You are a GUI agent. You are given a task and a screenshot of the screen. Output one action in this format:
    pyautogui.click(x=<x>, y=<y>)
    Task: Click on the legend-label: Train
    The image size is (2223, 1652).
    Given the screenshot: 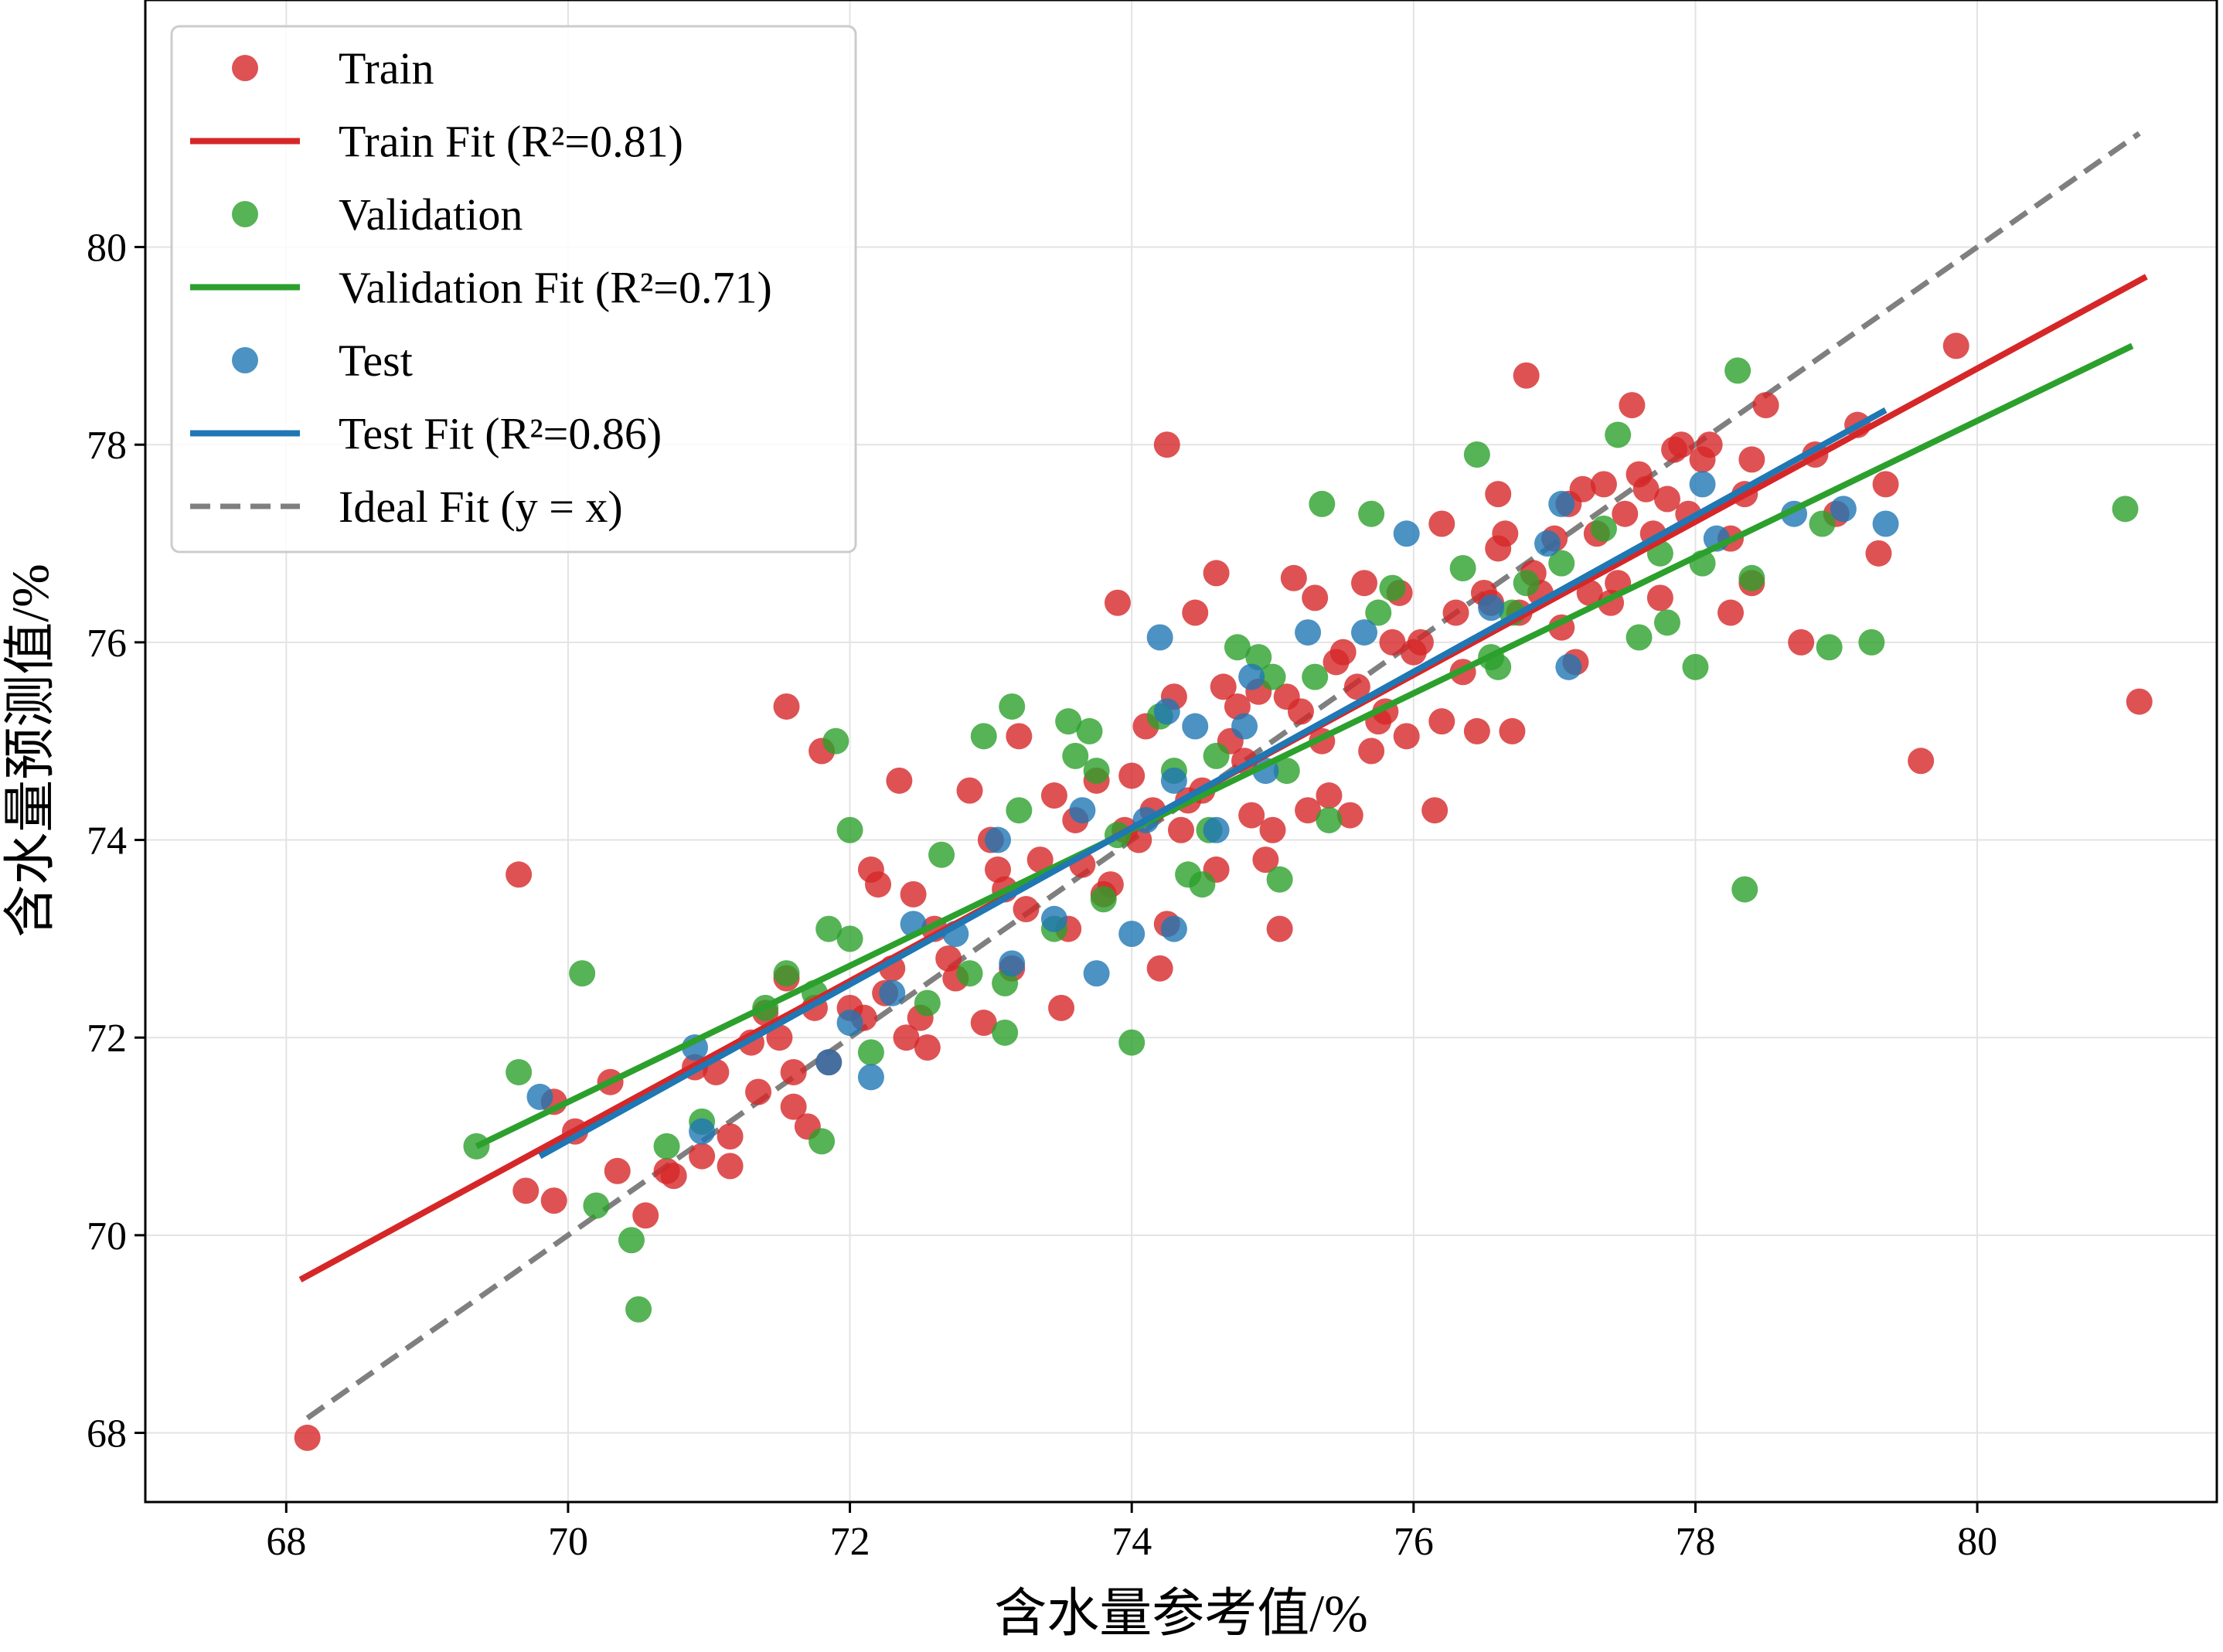 What is the action you would take?
    pyautogui.click(x=386, y=69)
    